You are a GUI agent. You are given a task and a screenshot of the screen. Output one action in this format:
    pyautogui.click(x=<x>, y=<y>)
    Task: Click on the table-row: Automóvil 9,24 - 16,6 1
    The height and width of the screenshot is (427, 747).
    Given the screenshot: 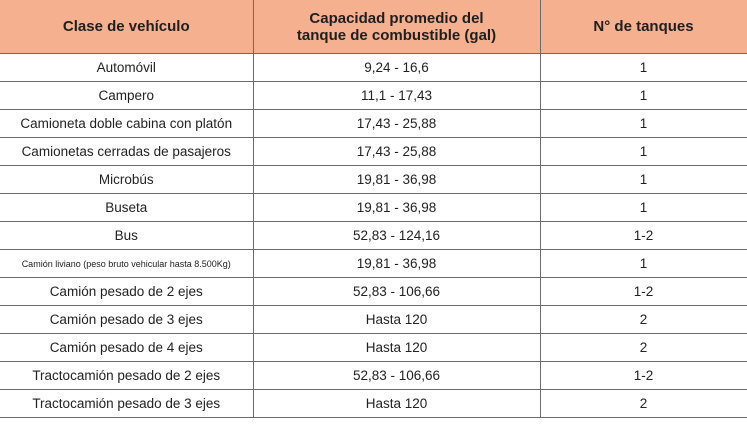 What is the action you would take?
    pyautogui.click(x=373, y=67)
    